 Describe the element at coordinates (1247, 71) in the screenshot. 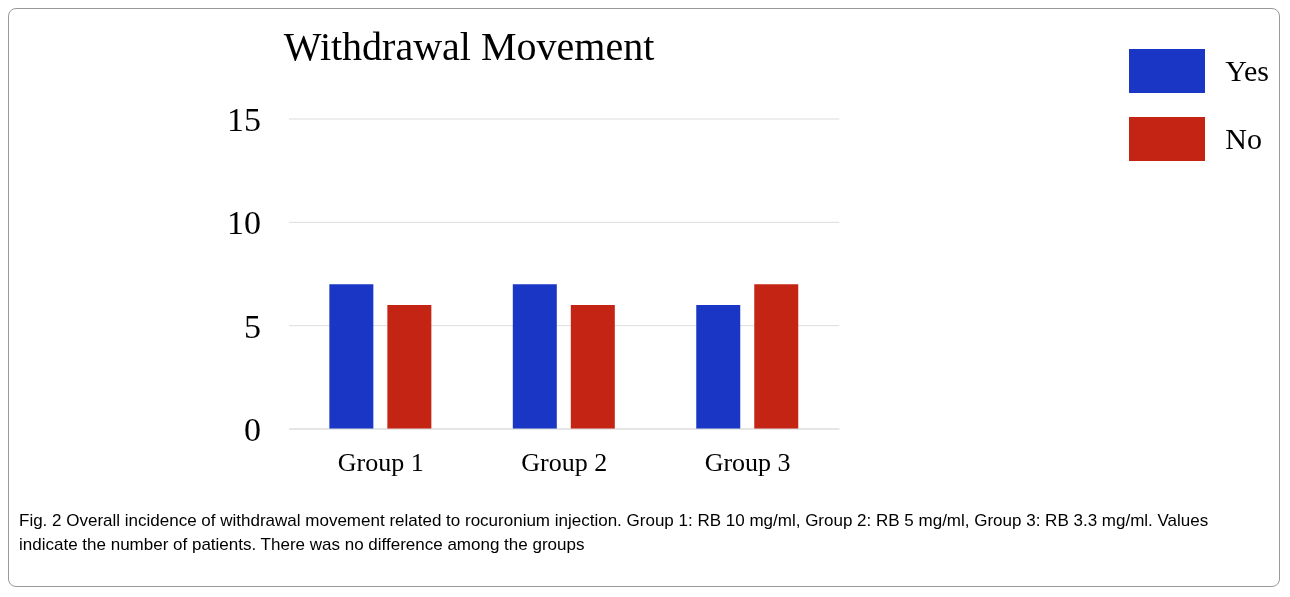

I see `legend-label: Yes` at that location.